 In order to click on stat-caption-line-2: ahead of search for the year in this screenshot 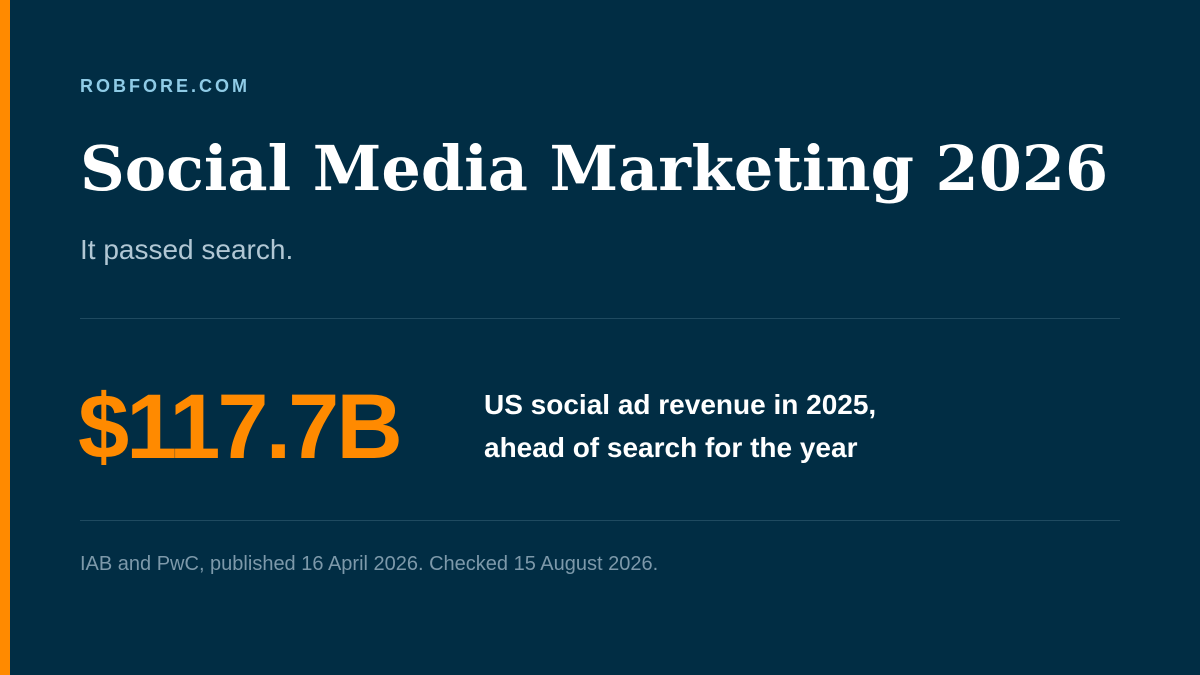, I will do `click(671, 447)`.